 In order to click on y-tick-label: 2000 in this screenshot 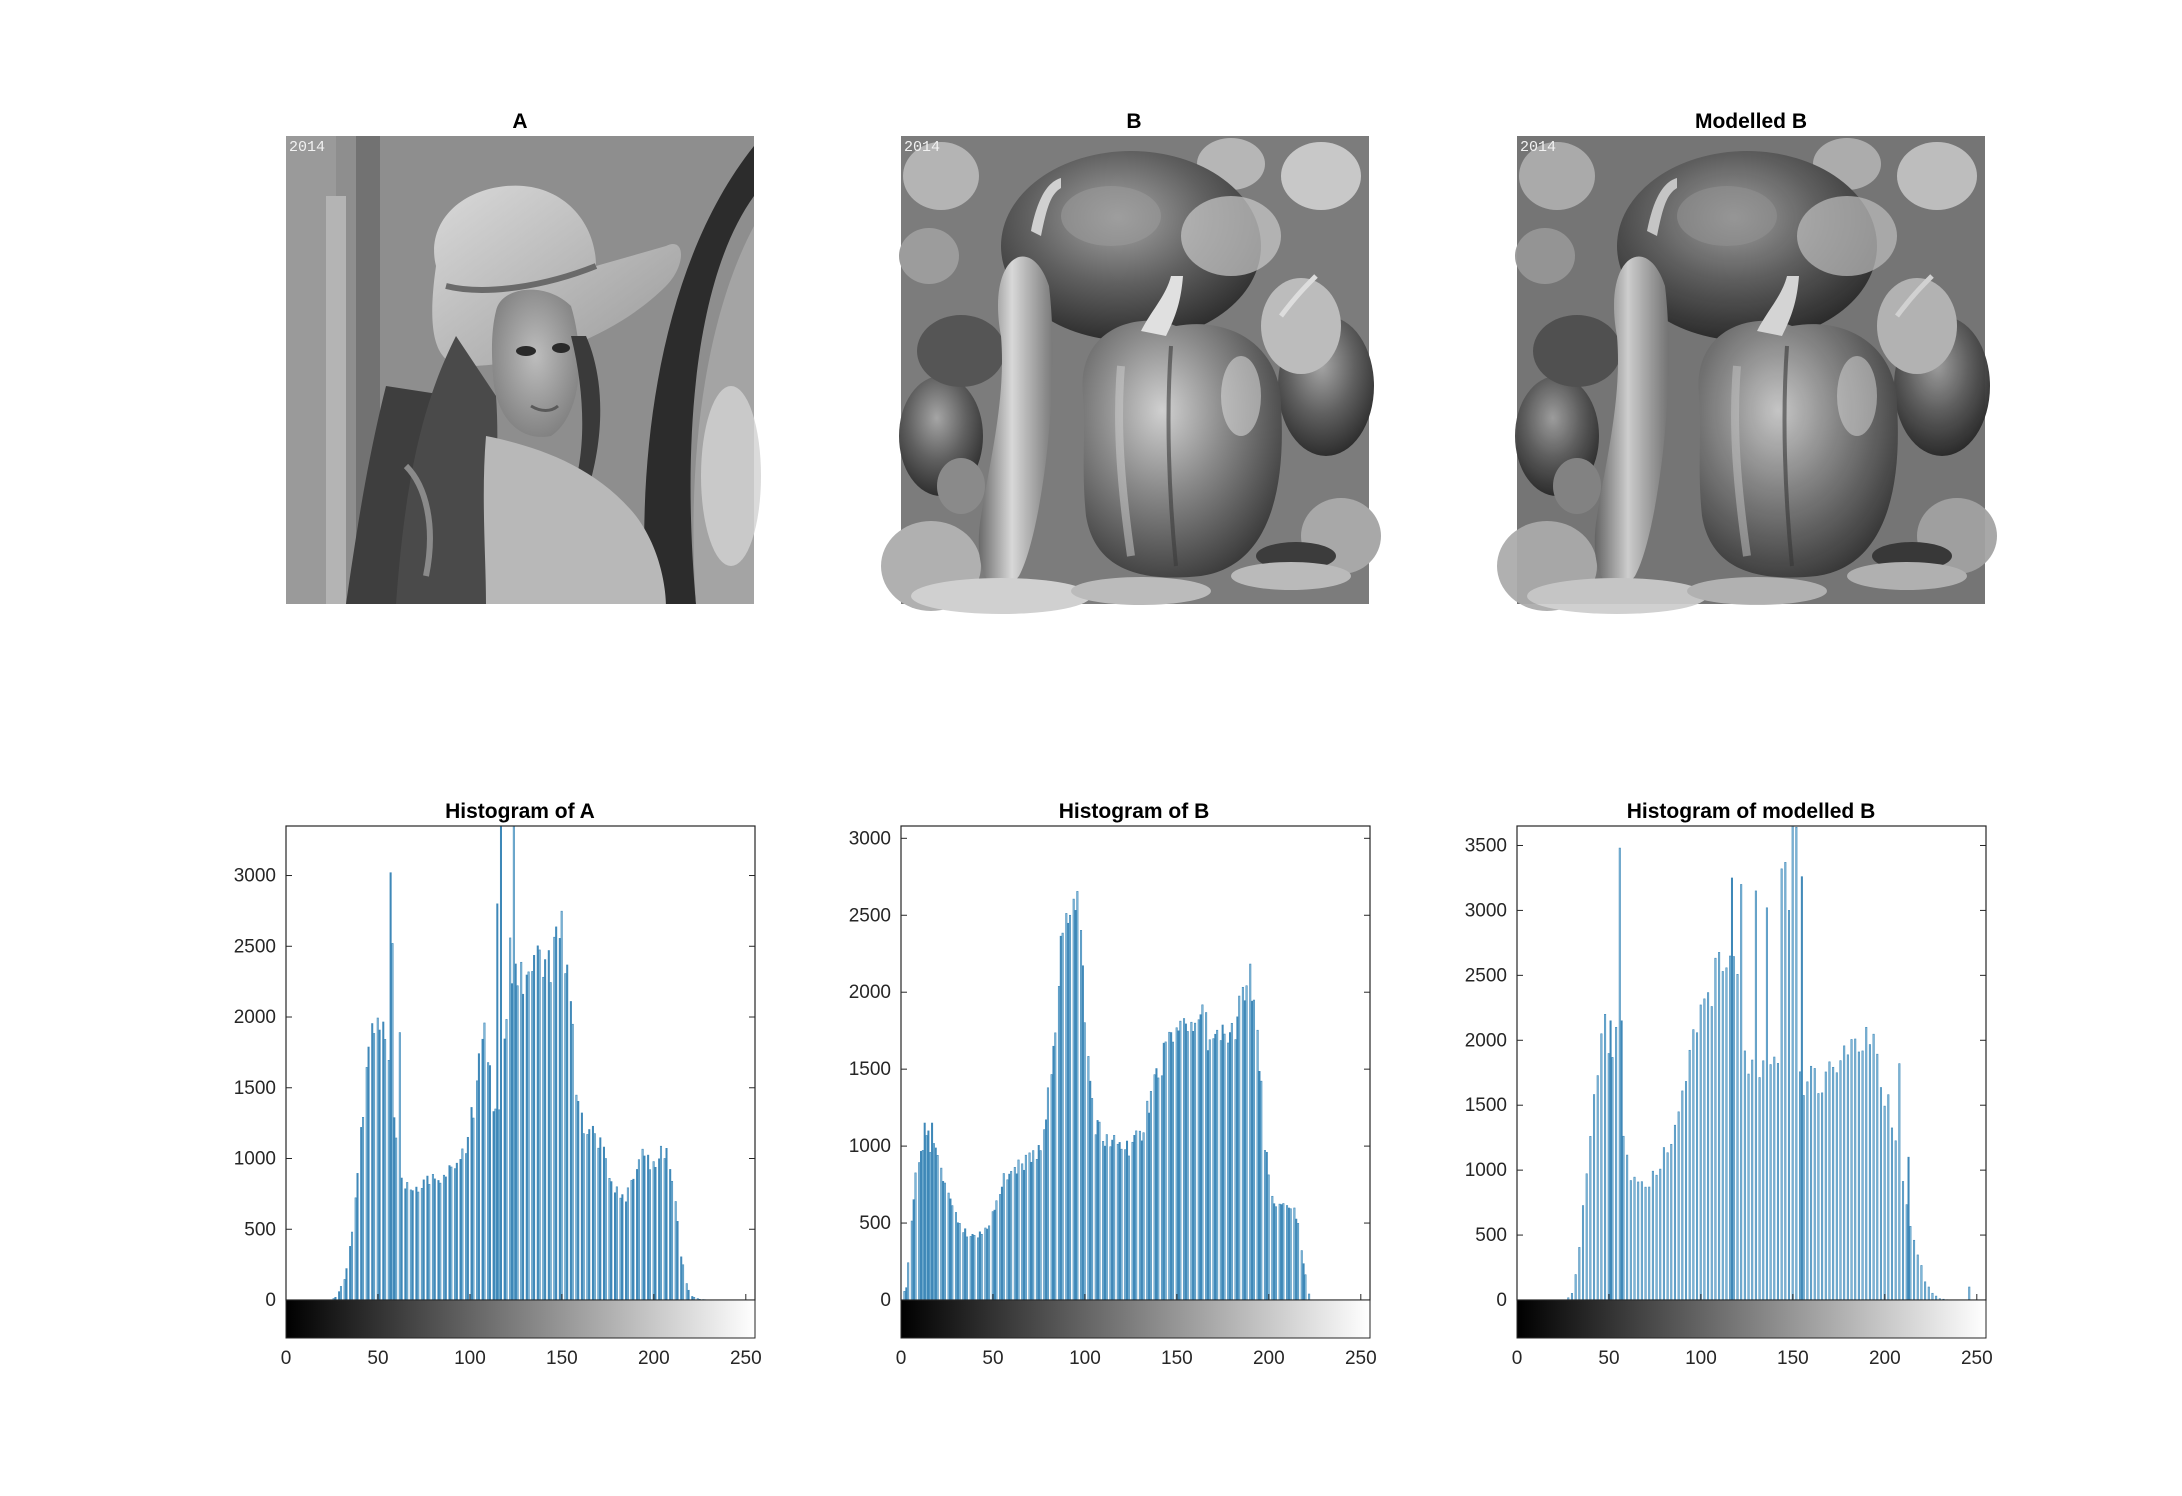, I will do `click(255, 1017)`.